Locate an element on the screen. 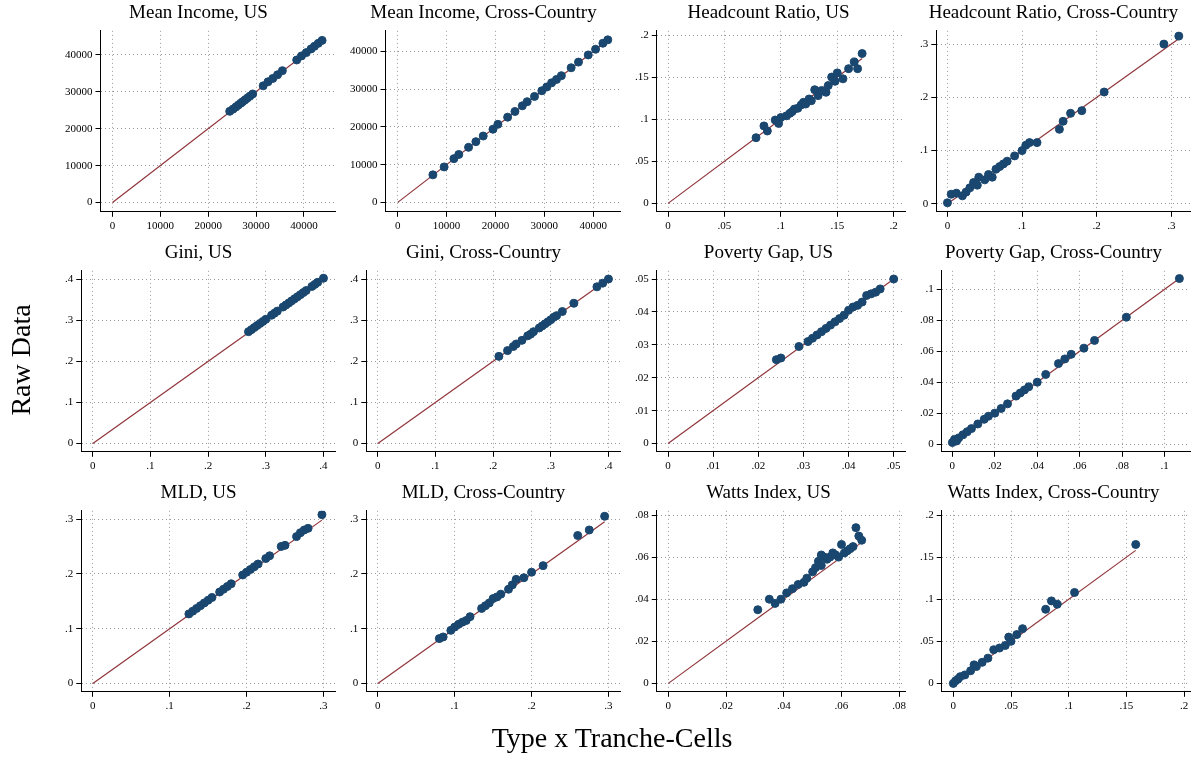  chart-title: MLD, US is located at coordinates (198, 492).